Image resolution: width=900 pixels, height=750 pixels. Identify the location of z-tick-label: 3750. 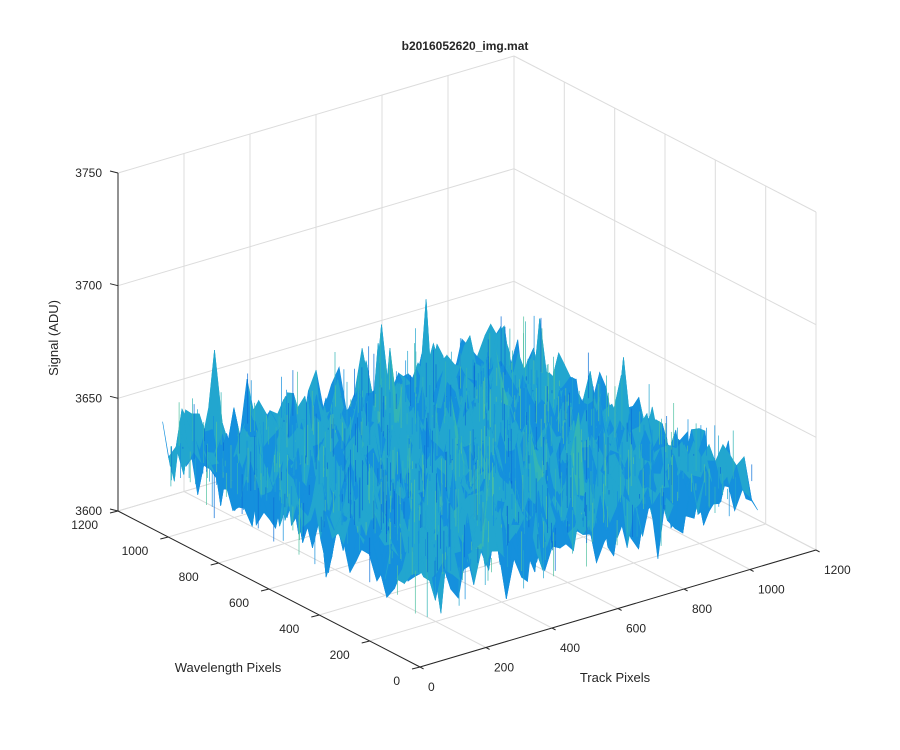
(88, 173).